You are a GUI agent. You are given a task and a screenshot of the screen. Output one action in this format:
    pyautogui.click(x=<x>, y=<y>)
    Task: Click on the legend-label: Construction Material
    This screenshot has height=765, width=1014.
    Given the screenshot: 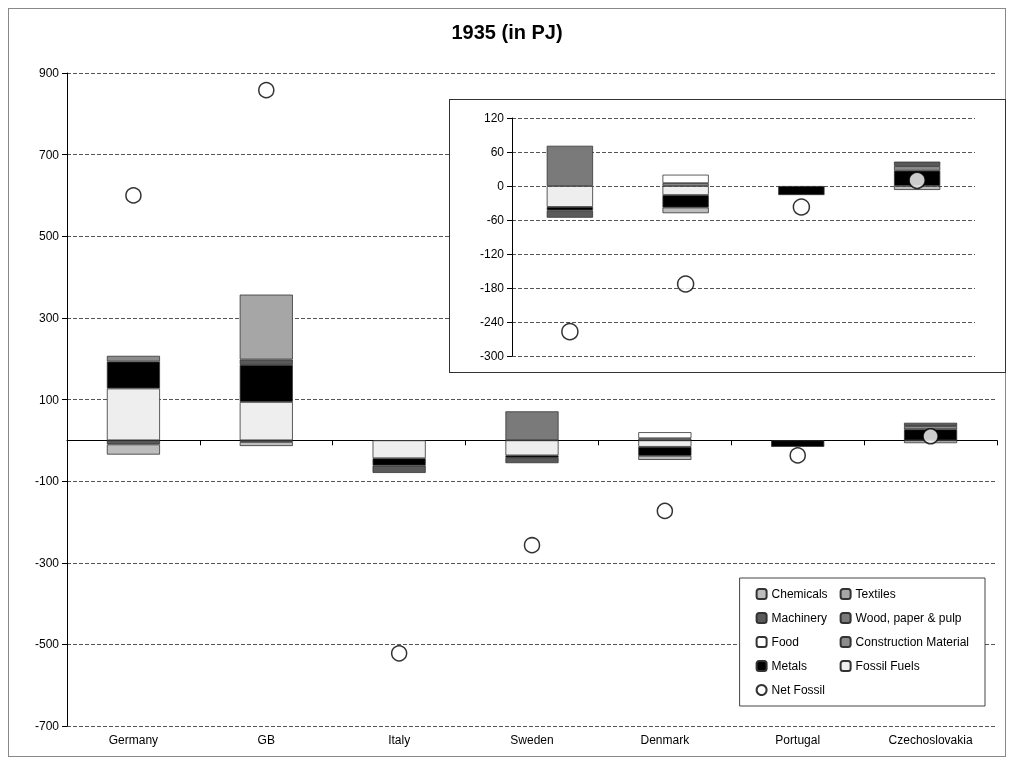 What is the action you would take?
    pyautogui.click(x=912, y=642)
    